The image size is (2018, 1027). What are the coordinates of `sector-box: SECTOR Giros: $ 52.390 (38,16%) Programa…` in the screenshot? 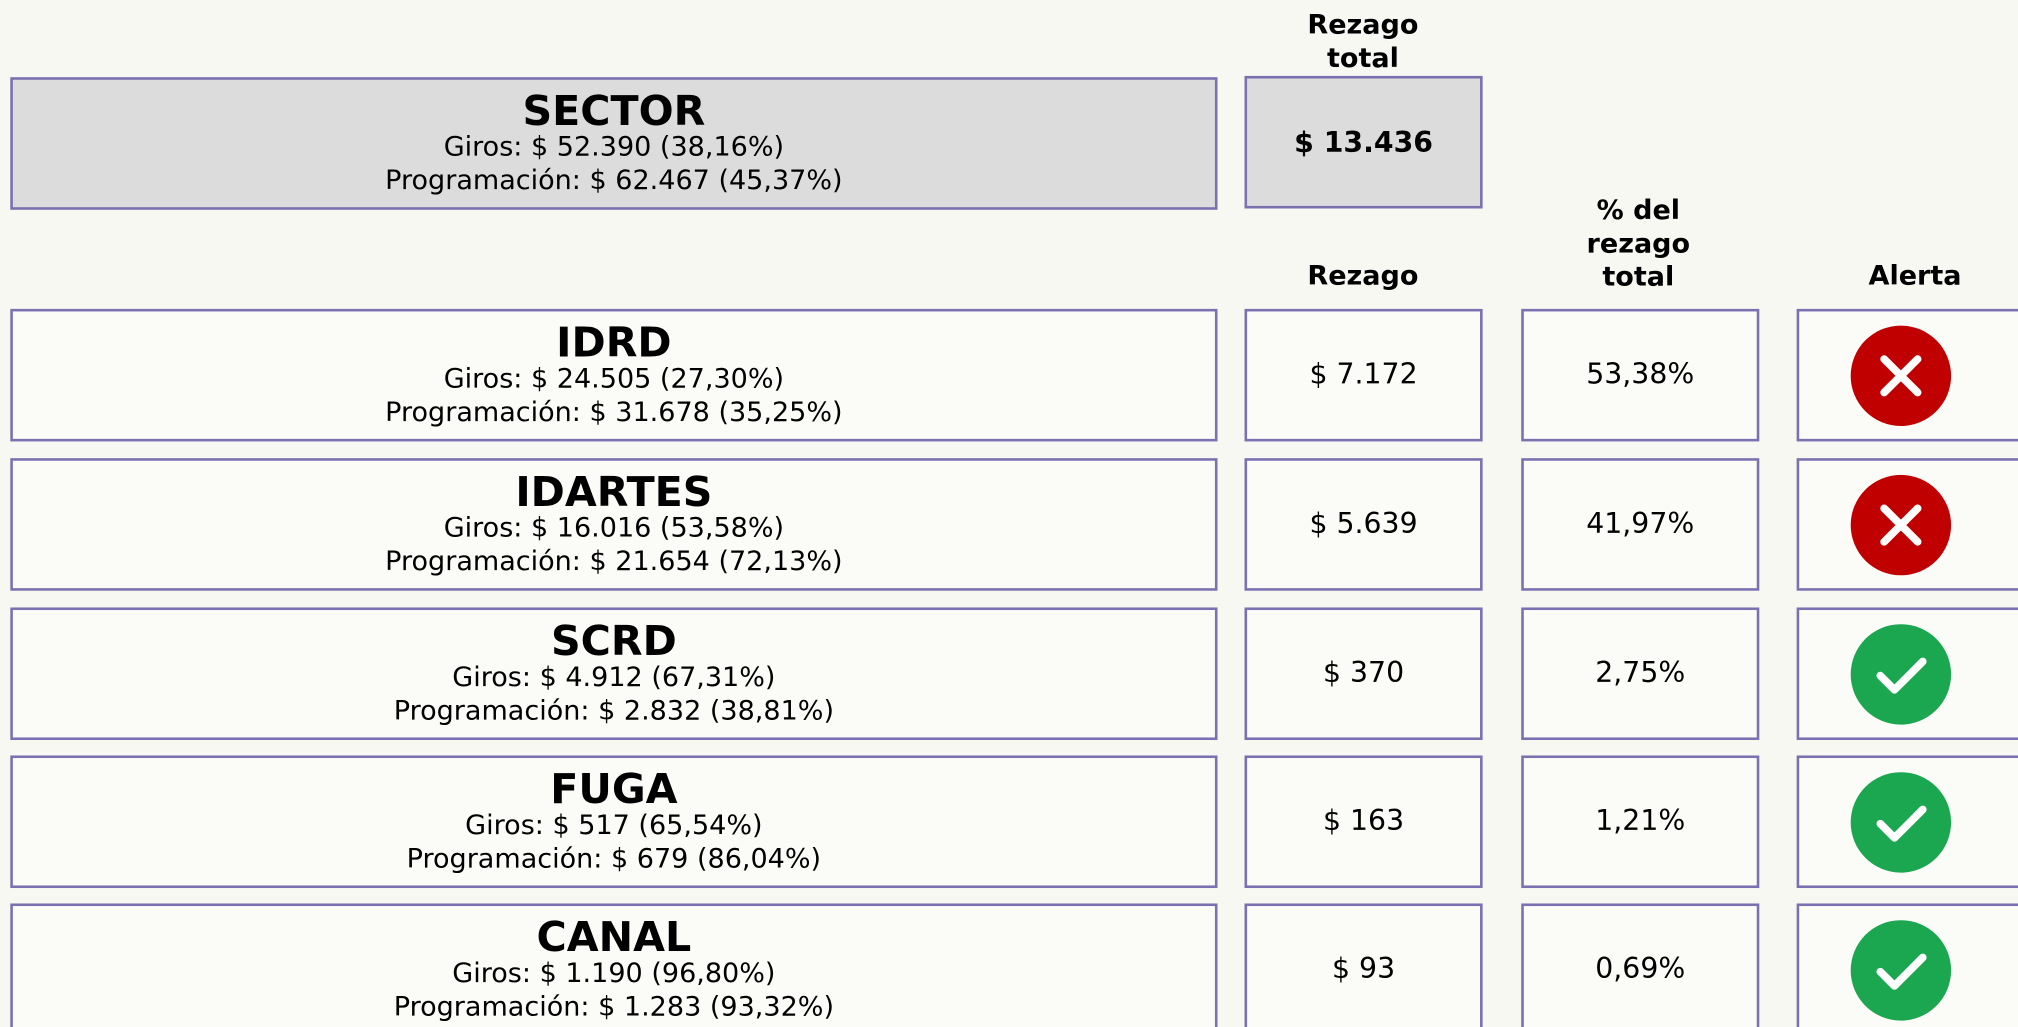 It's located at (614, 143).